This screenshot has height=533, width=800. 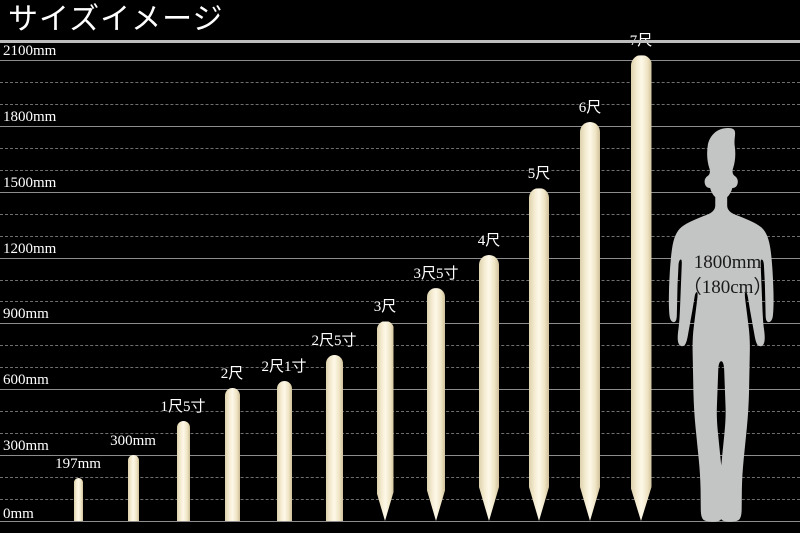 I want to click on y-axis-tick-label: 1500mm, so click(x=30, y=182).